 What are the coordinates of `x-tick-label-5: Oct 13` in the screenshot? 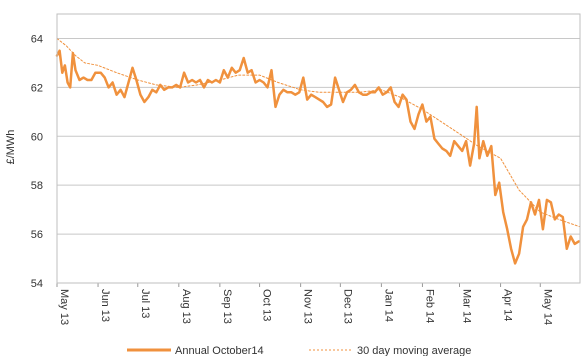 It's located at (267, 305).